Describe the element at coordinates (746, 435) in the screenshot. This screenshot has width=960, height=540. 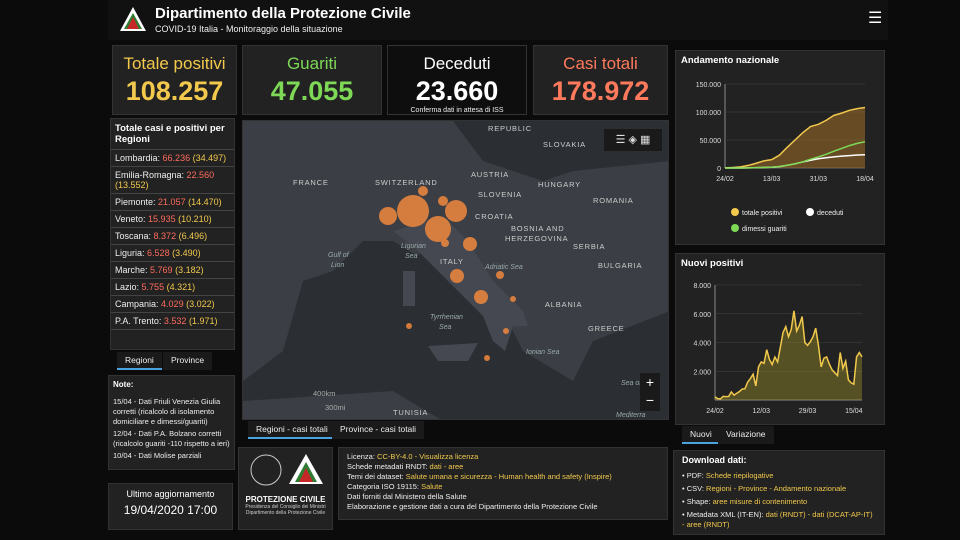
I see `tab: Variazione` at that location.